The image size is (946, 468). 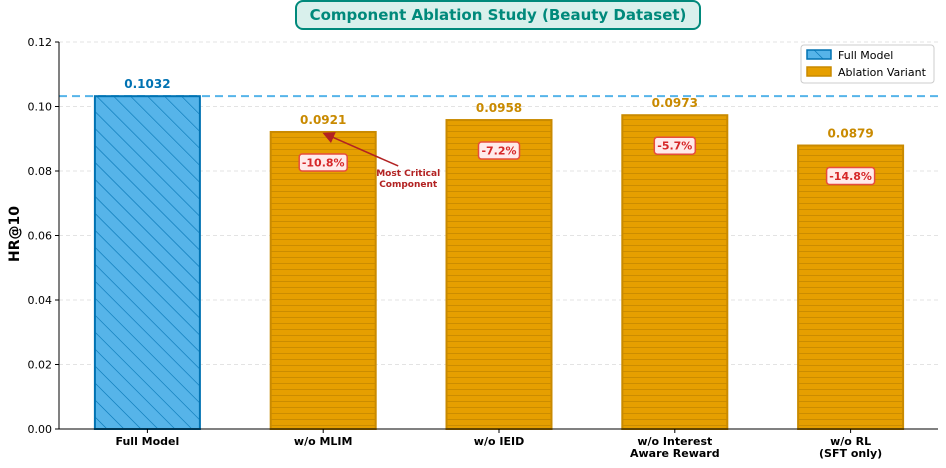 I want to click on y-tick-label: 0.00, so click(x=40, y=429).